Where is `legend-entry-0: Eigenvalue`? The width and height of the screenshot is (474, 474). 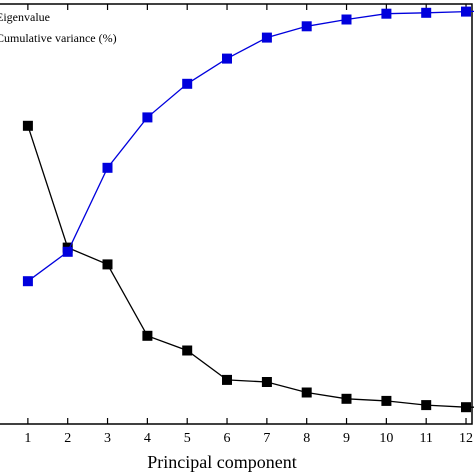 legend-entry-0: Eigenvalue is located at coordinates (25, 17).